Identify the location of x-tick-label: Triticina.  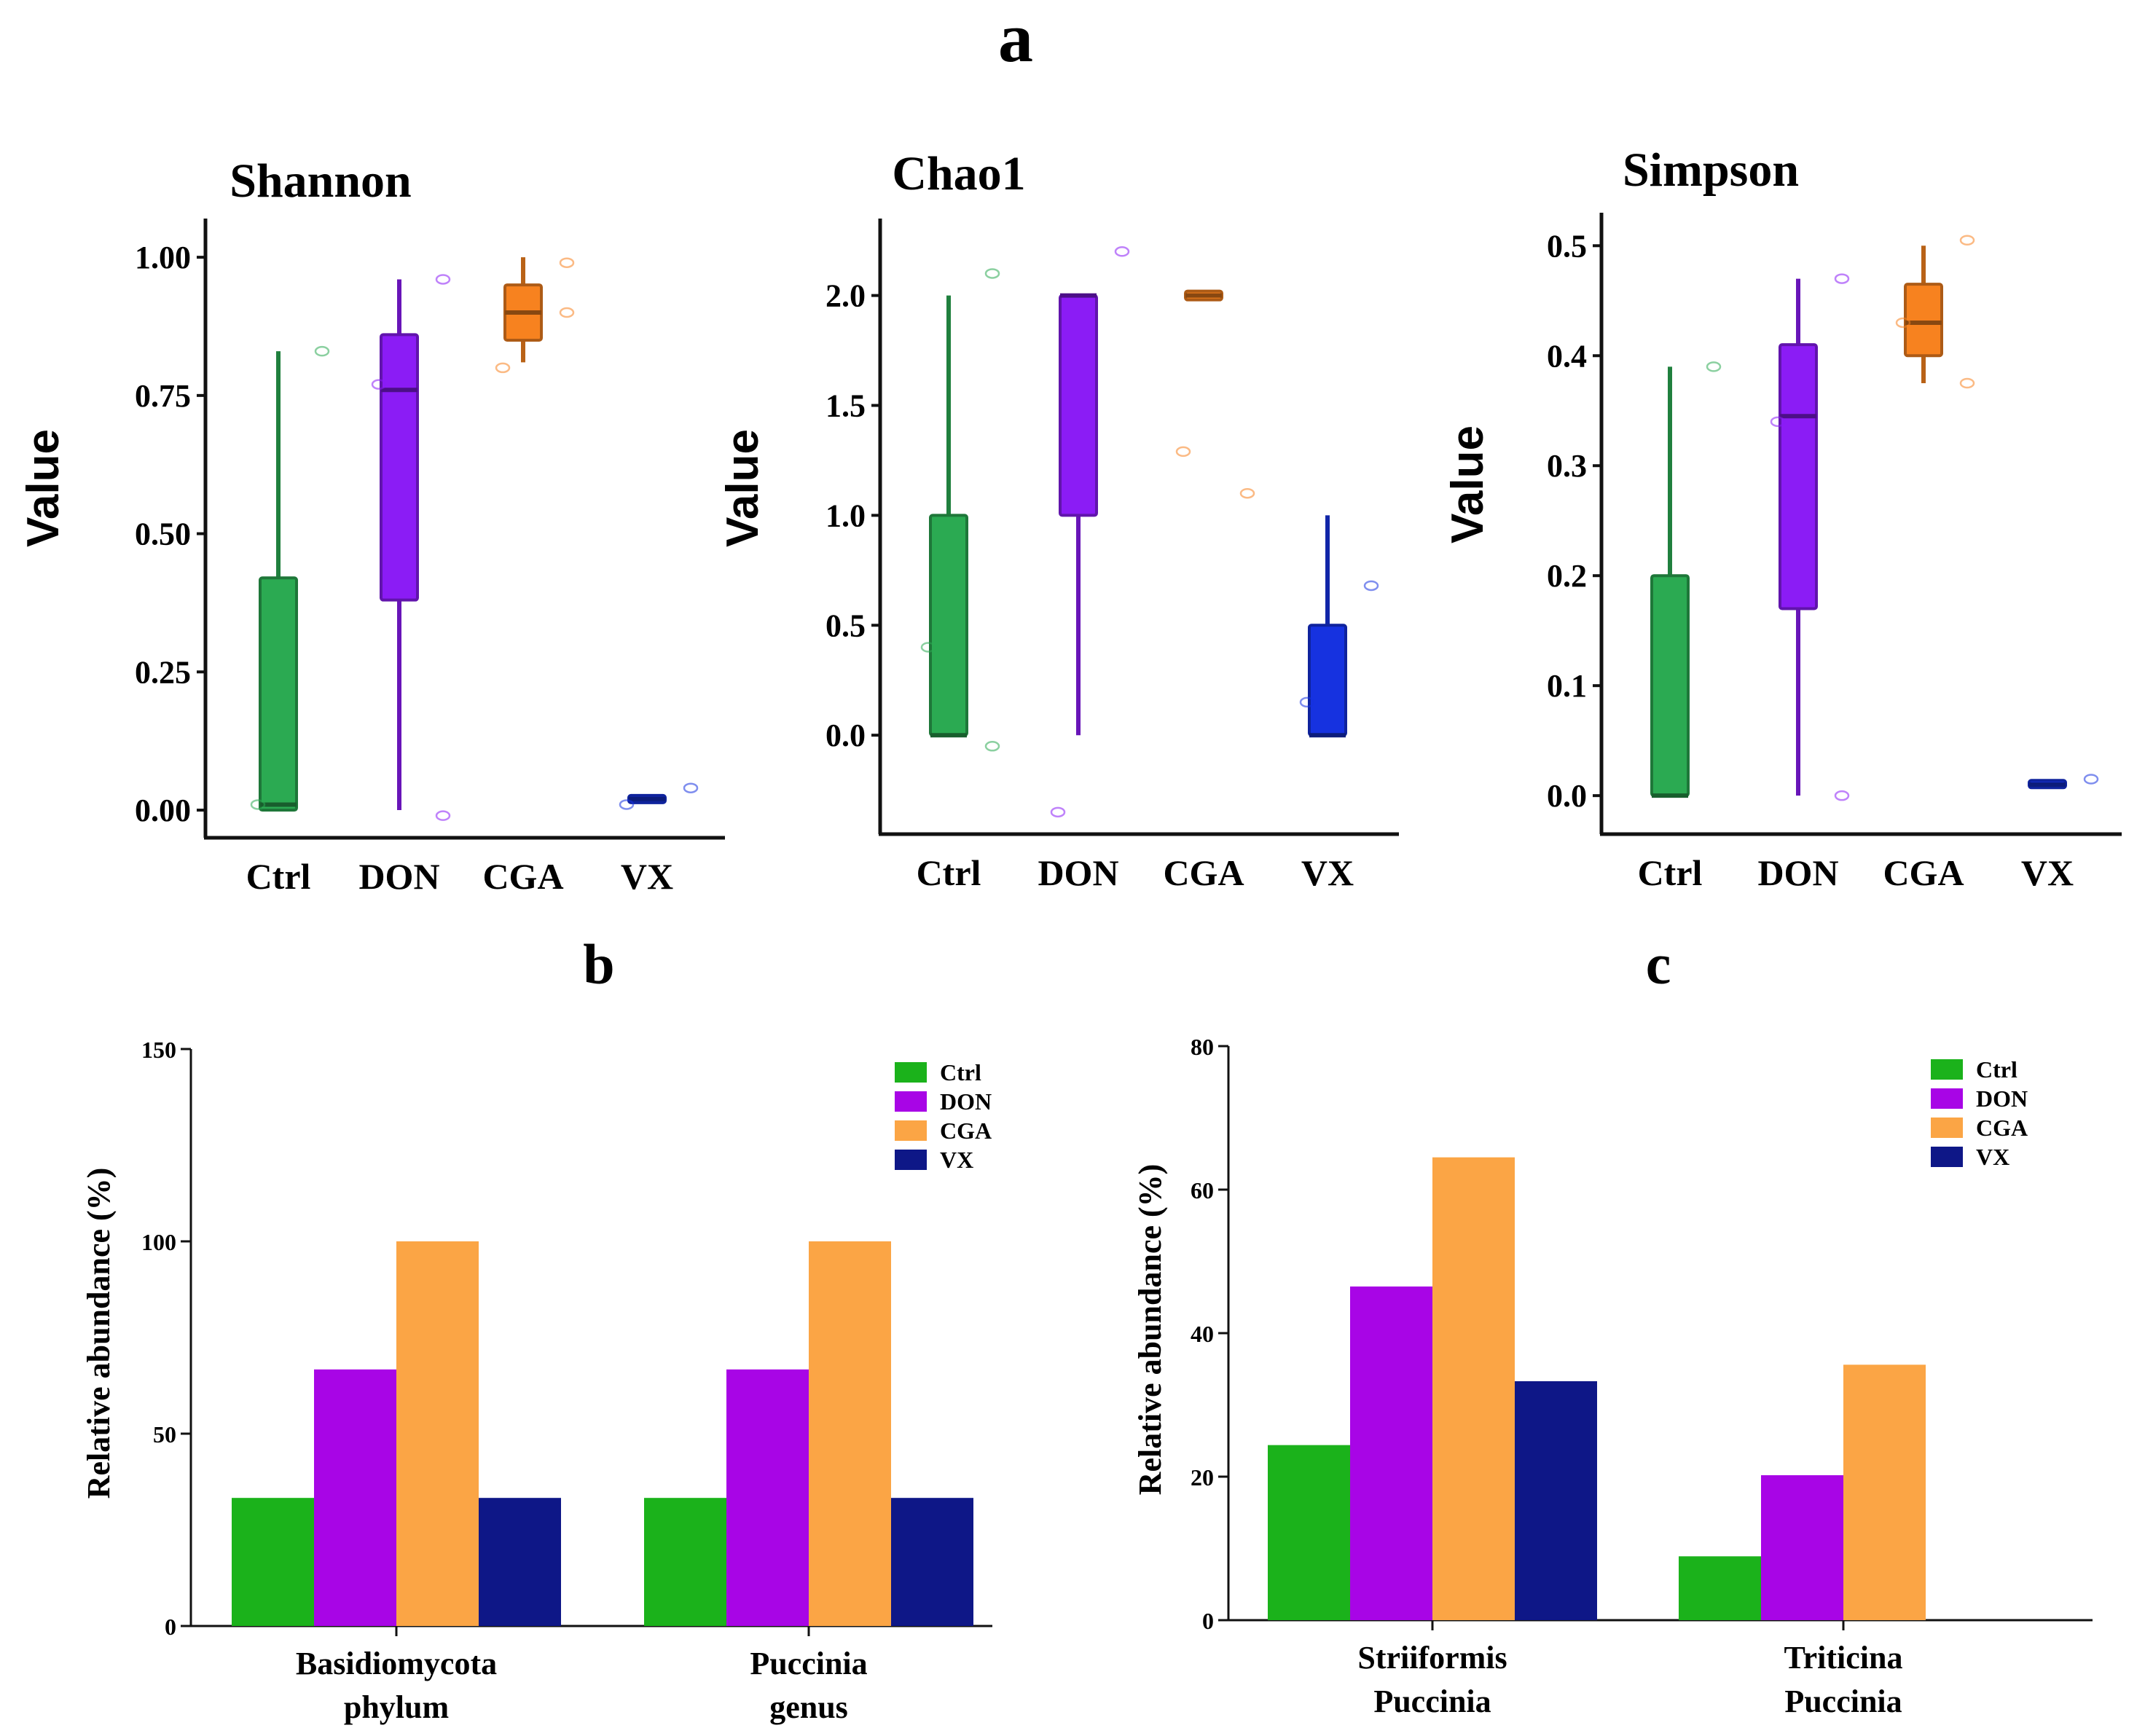
(1844, 1658).